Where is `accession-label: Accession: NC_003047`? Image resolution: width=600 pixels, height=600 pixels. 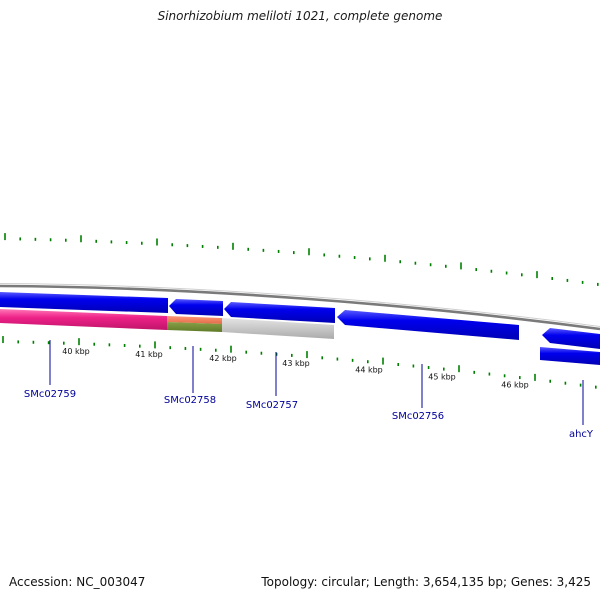
accession-label: Accession: NC_003047 is located at coordinates (77, 582).